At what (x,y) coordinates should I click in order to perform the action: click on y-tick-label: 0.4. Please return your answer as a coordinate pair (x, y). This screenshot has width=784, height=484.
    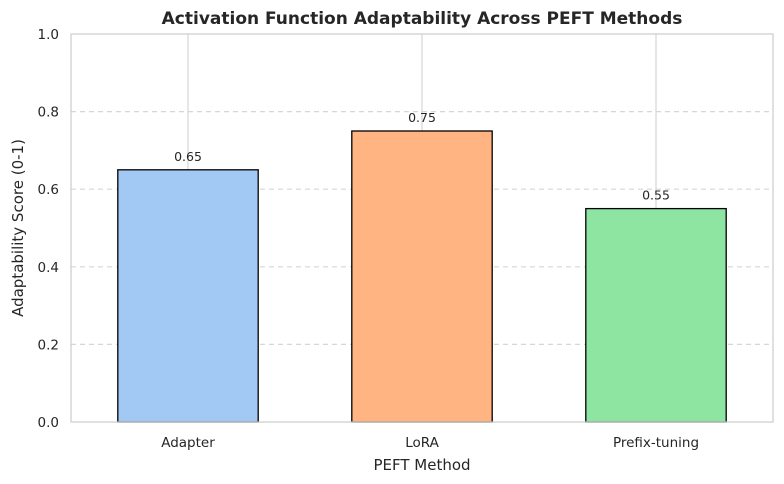
    Looking at the image, I should click on (48, 268).